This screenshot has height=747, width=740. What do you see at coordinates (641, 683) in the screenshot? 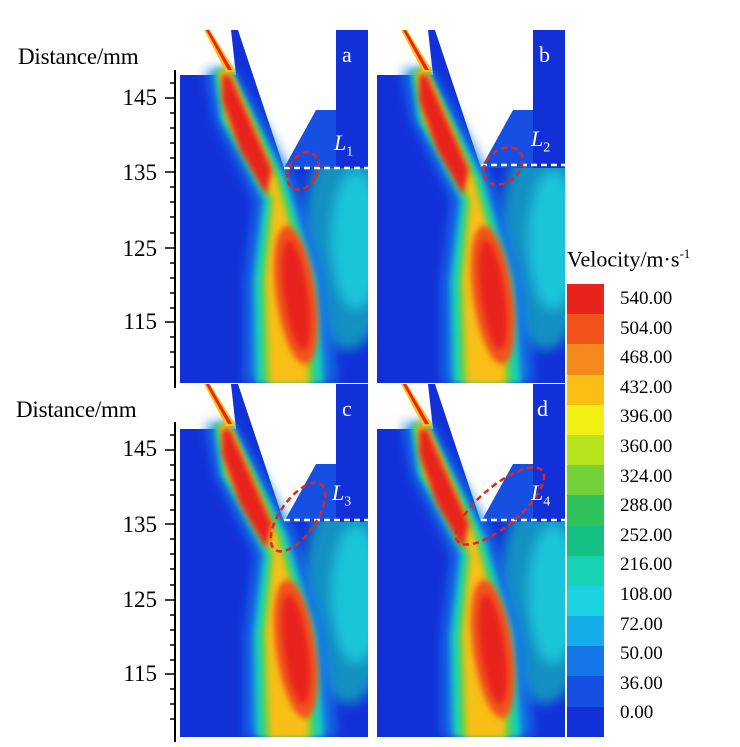
I see `legend-value: 36.00` at bounding box center [641, 683].